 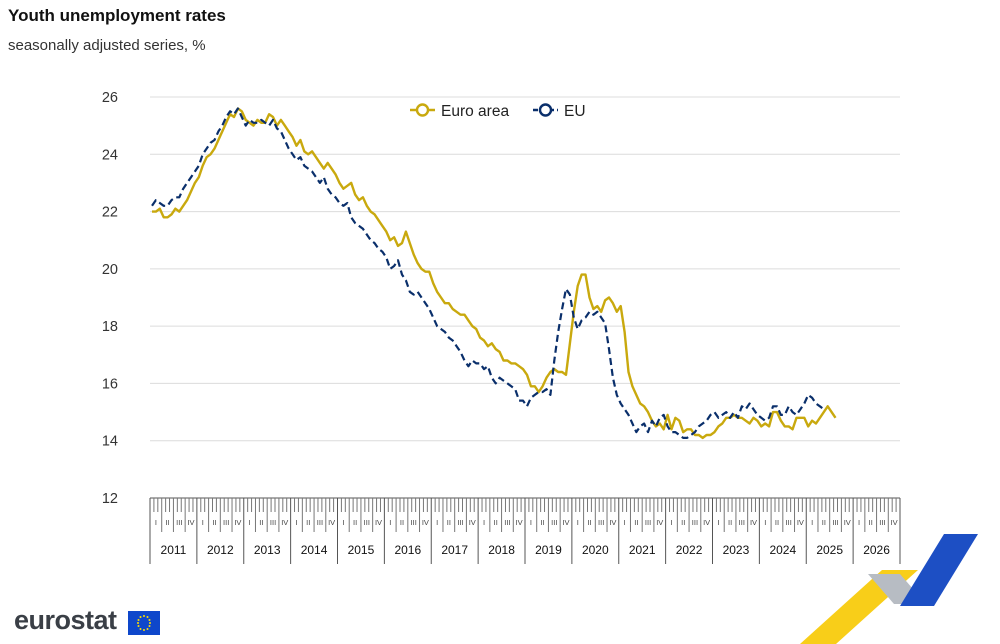 What do you see at coordinates (501, 550) in the screenshot?
I see `year-tick-label: 2018` at bounding box center [501, 550].